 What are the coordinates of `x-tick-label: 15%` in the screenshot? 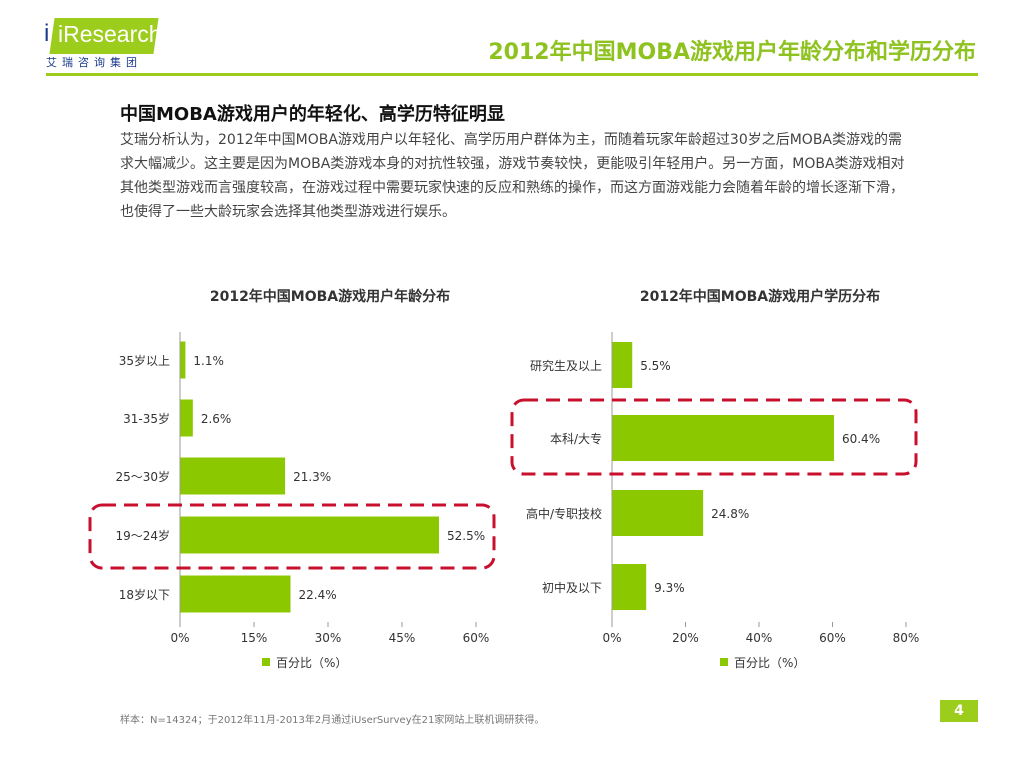 It's located at (254, 638).